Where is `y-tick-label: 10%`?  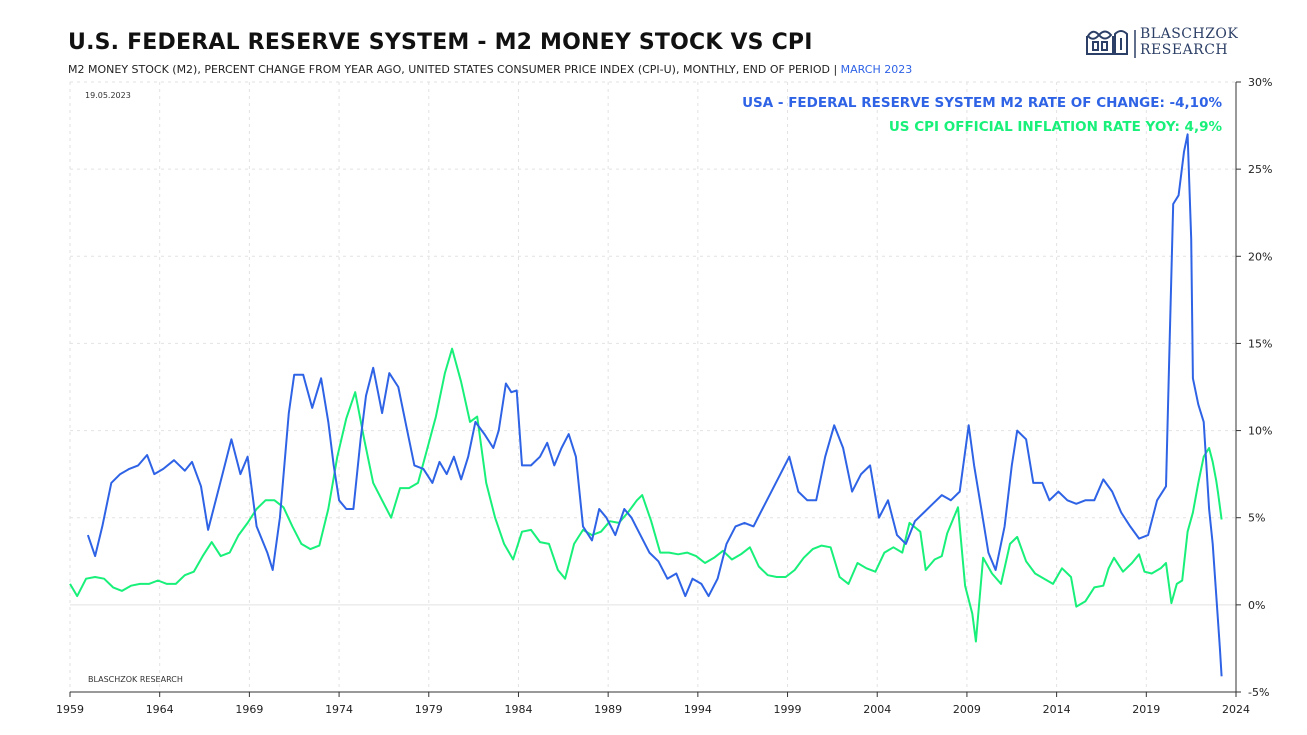 y-tick-label: 10% is located at coordinates (1260, 431).